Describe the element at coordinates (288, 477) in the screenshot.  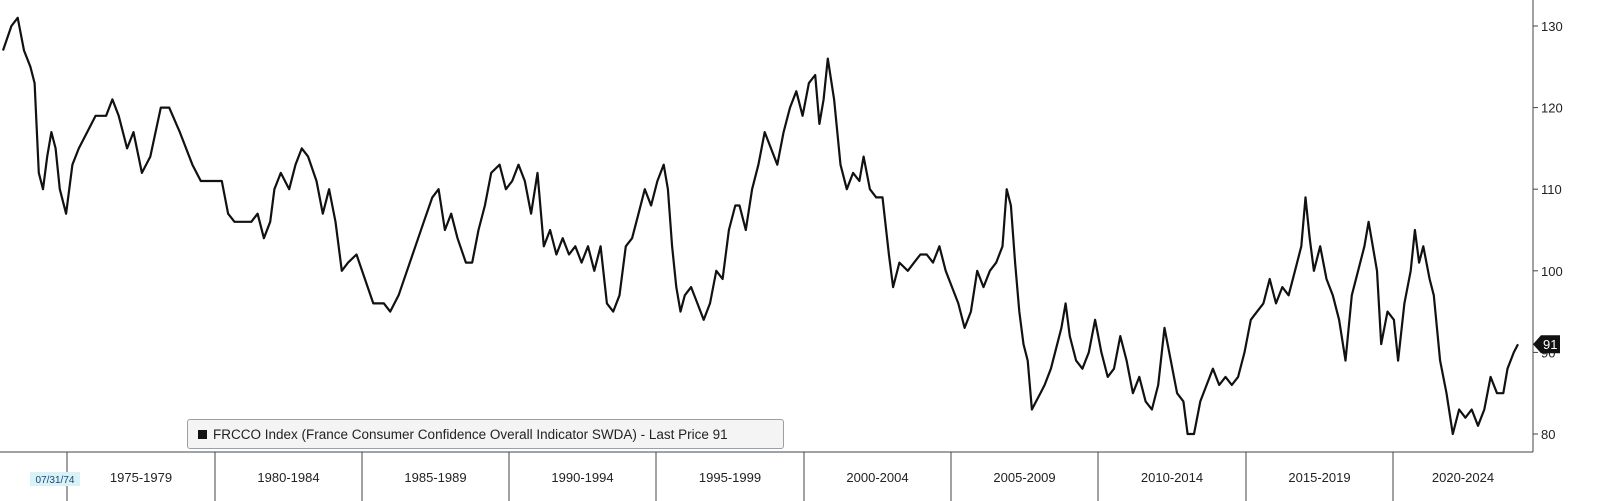
I see `x-period-label: 1980-1984` at that location.